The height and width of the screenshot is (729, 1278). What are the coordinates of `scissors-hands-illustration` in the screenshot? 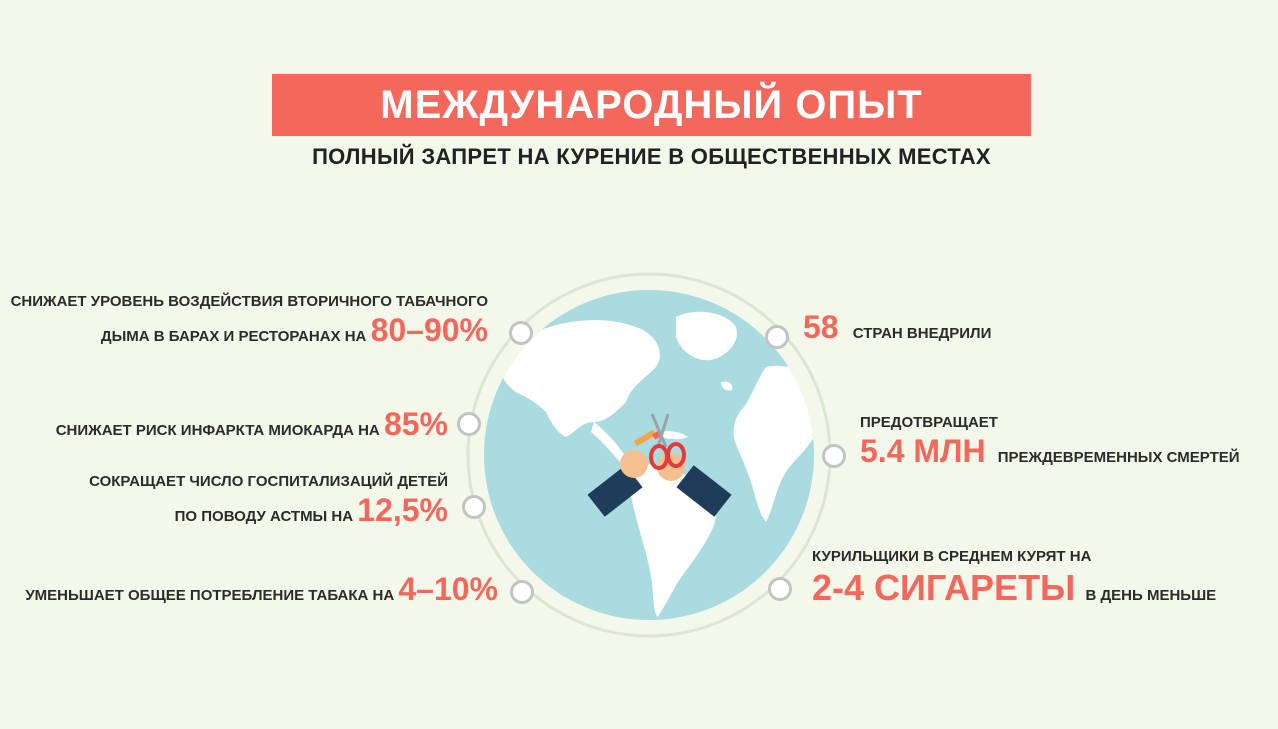 It's located at (659, 465).